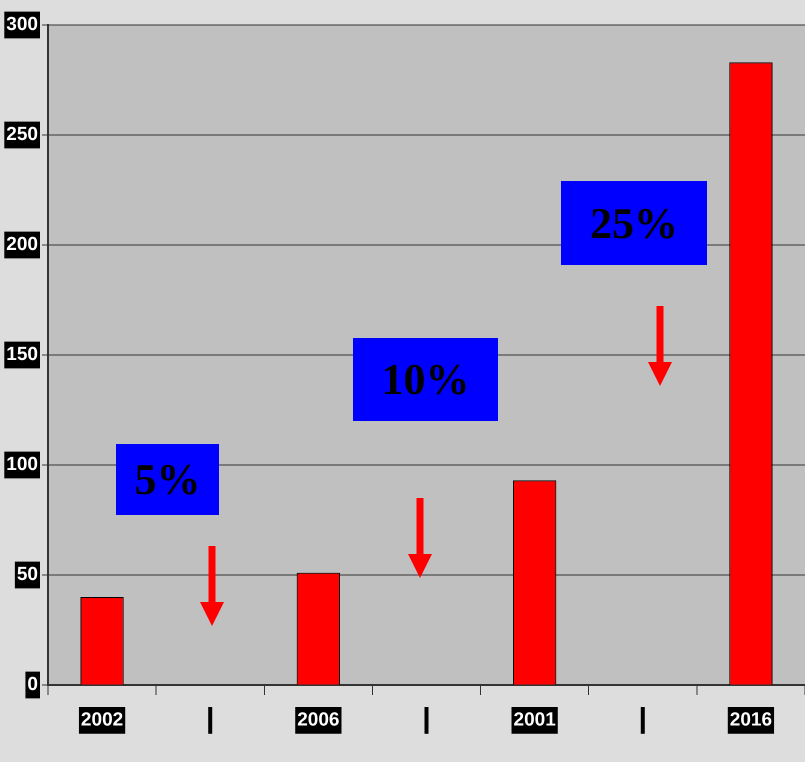 This screenshot has height=762, width=805. What do you see at coordinates (634, 223) in the screenshot?
I see `annotation: 25%` at bounding box center [634, 223].